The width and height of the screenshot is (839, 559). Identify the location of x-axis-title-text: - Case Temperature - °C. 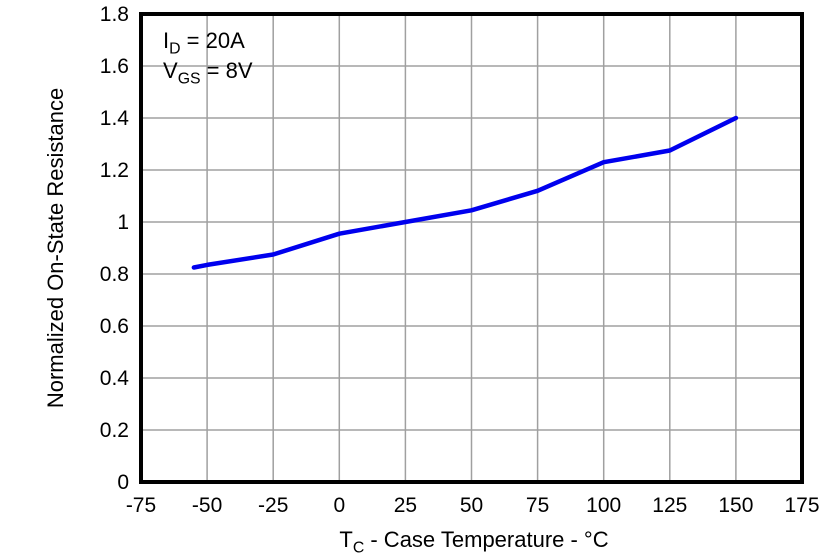
(486, 539).